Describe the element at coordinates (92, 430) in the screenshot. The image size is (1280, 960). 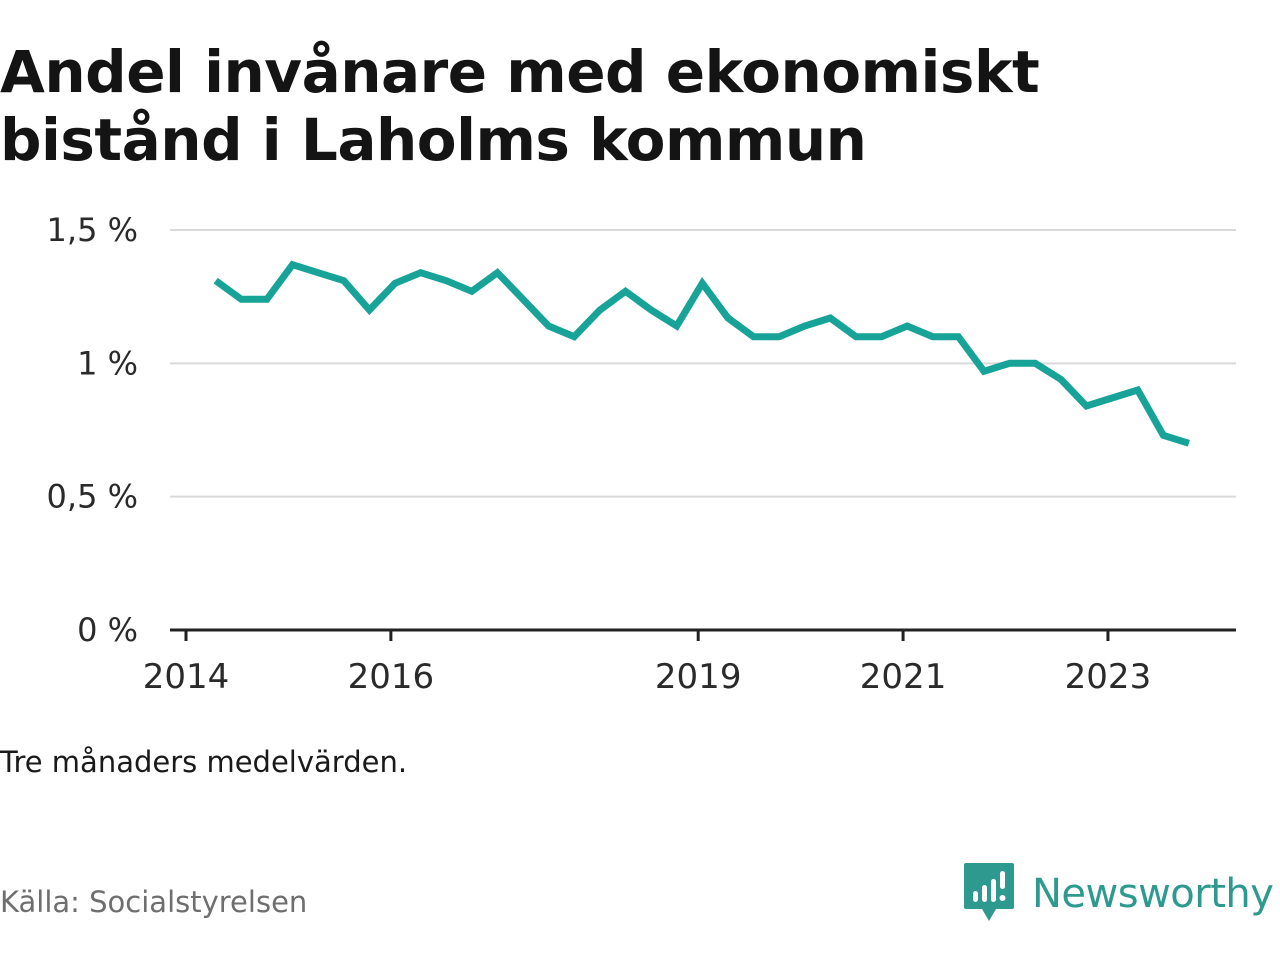
I see `y-axis-ticks: 0 % 0,5 % 1 % 1,5 %` at that location.